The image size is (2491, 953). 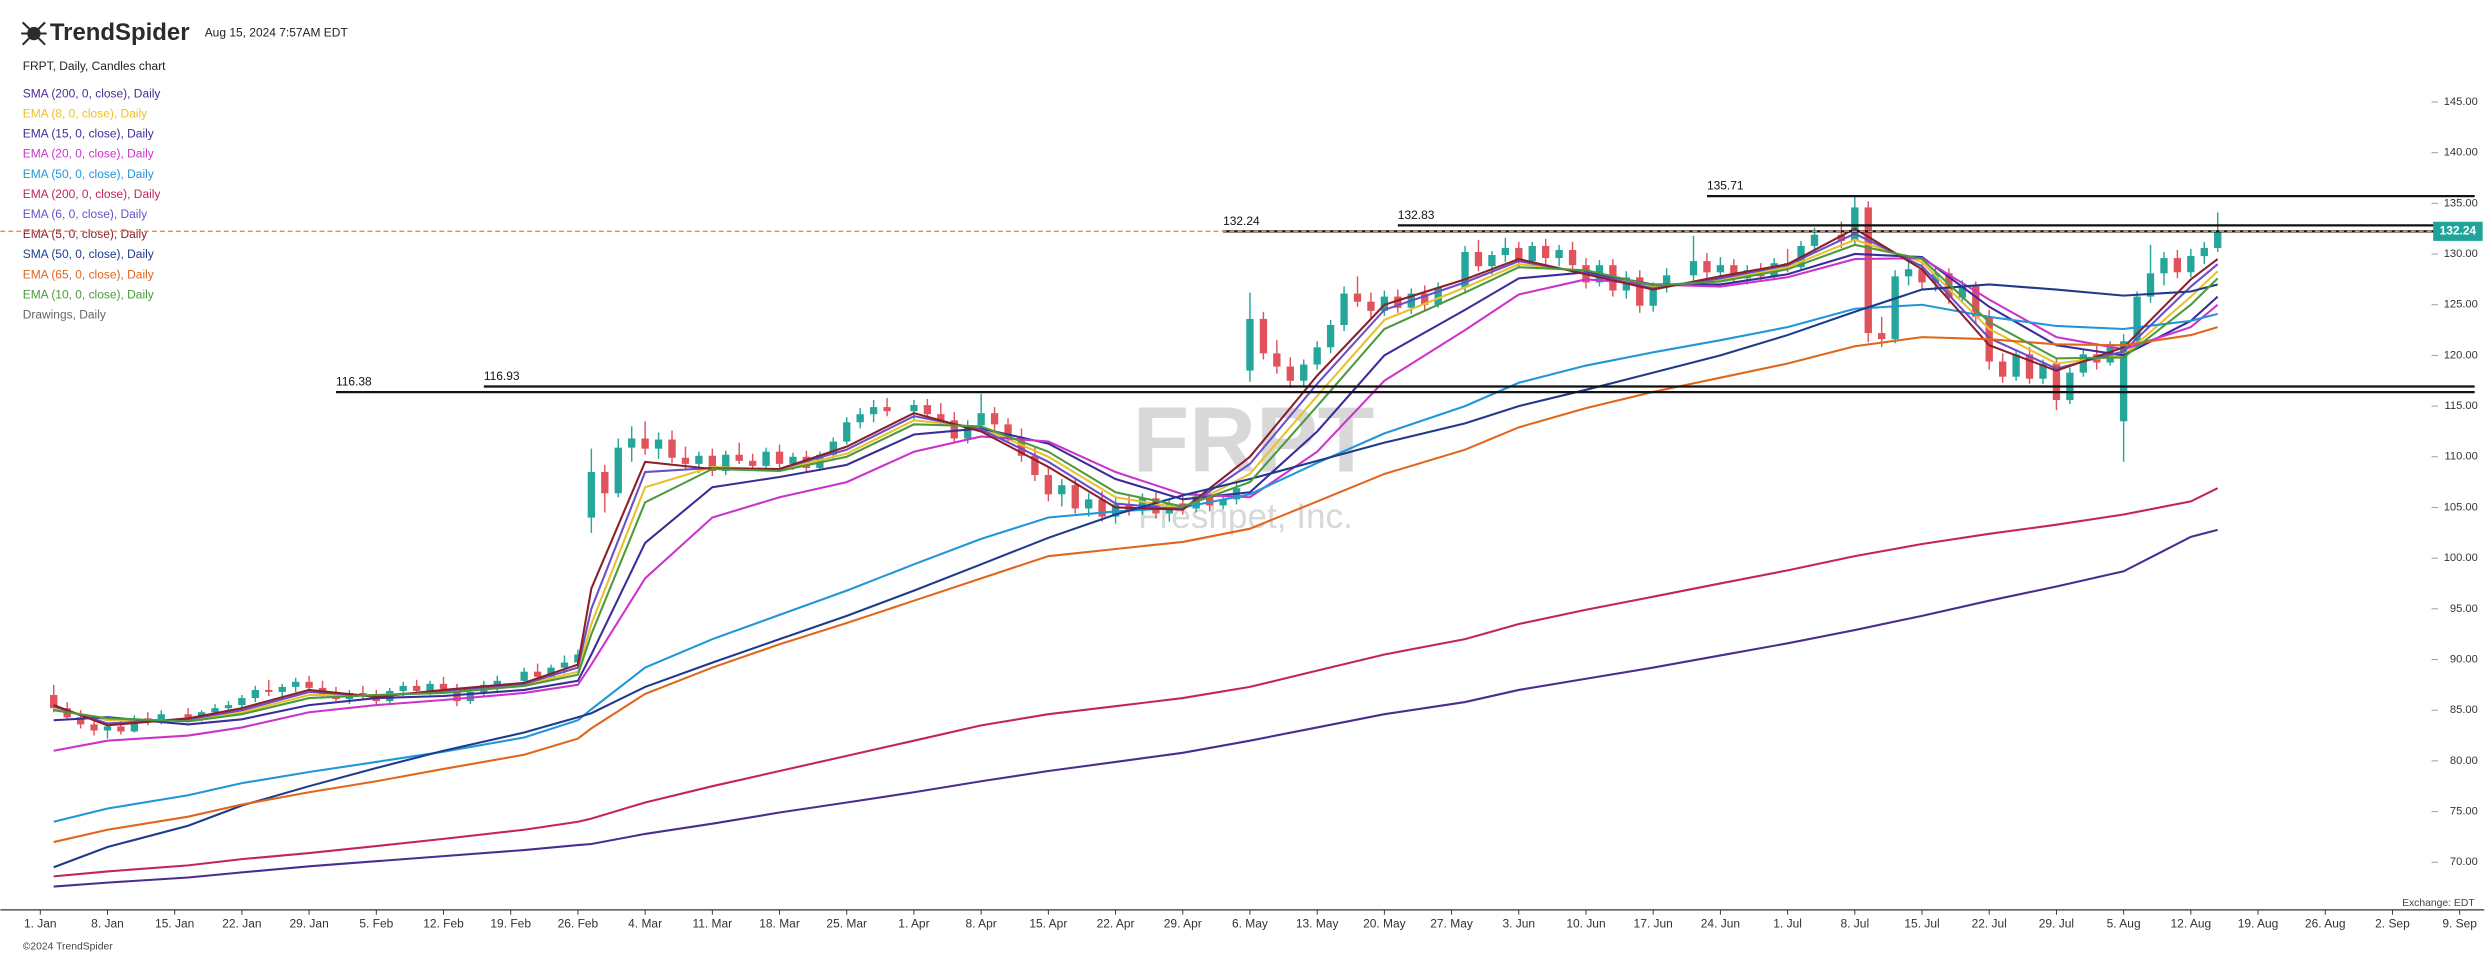 What do you see at coordinates (1725, 186) in the screenshot?
I see `drawing-label: 135.71` at bounding box center [1725, 186].